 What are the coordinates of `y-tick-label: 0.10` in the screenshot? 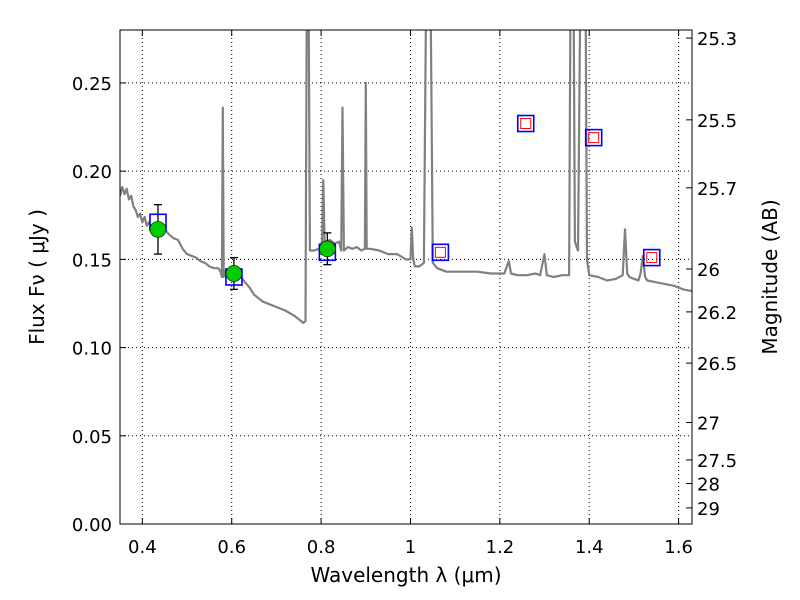 It's located at (92, 349).